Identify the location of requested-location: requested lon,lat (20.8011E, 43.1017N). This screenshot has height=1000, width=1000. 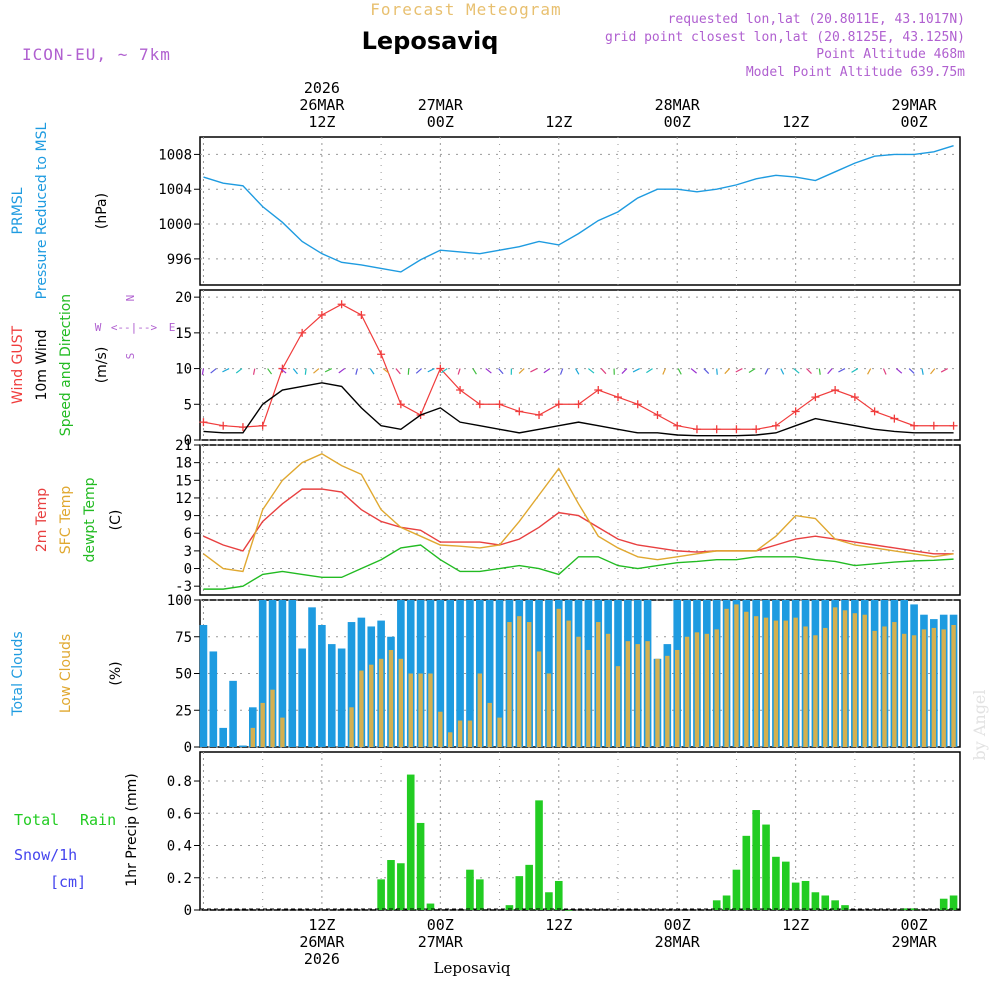
(816, 19).